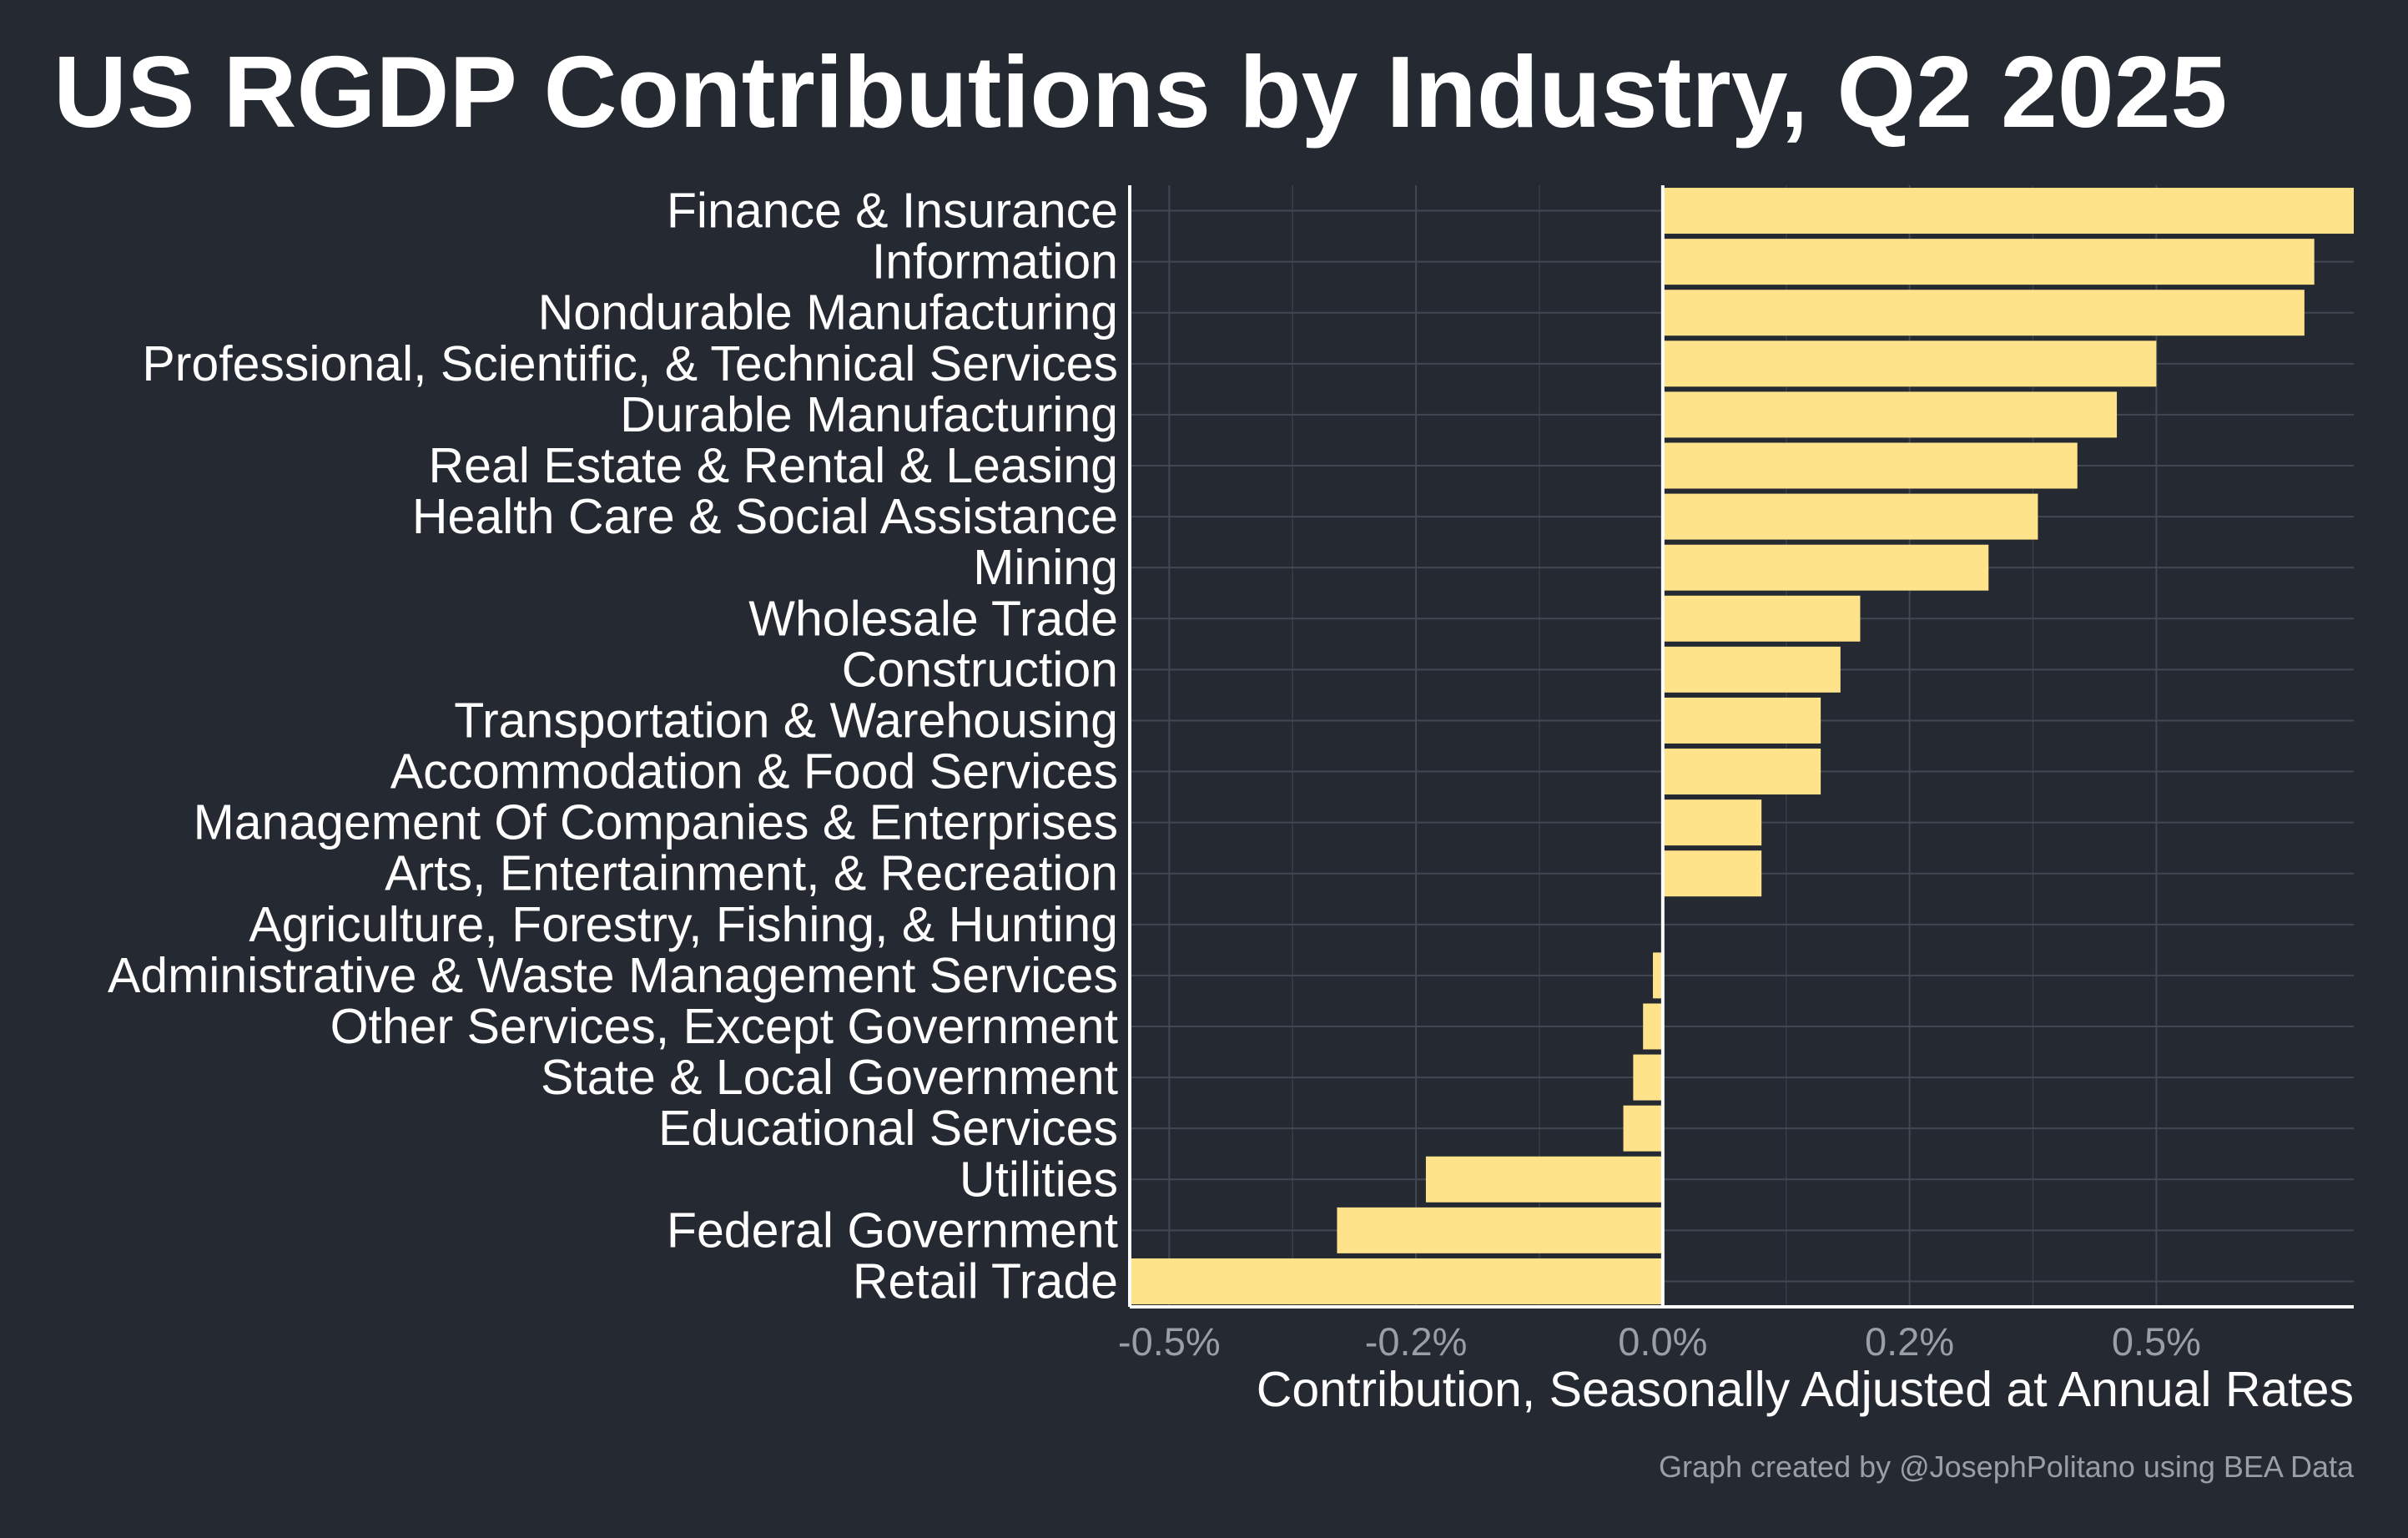 Image resolution: width=2408 pixels, height=1538 pixels. What do you see at coordinates (933, 618) in the screenshot?
I see `category-label: Wholesale Trade` at bounding box center [933, 618].